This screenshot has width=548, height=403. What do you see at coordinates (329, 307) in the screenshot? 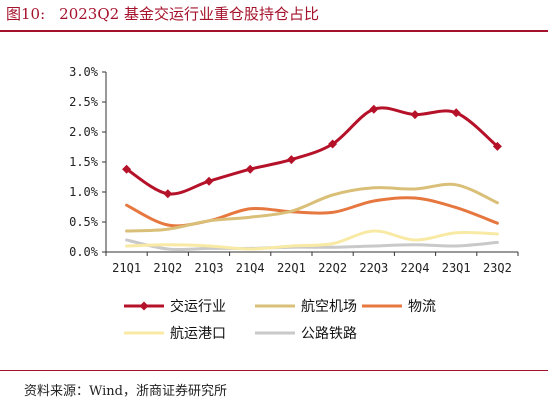
I see `legend-label: 航空机场` at bounding box center [329, 307].